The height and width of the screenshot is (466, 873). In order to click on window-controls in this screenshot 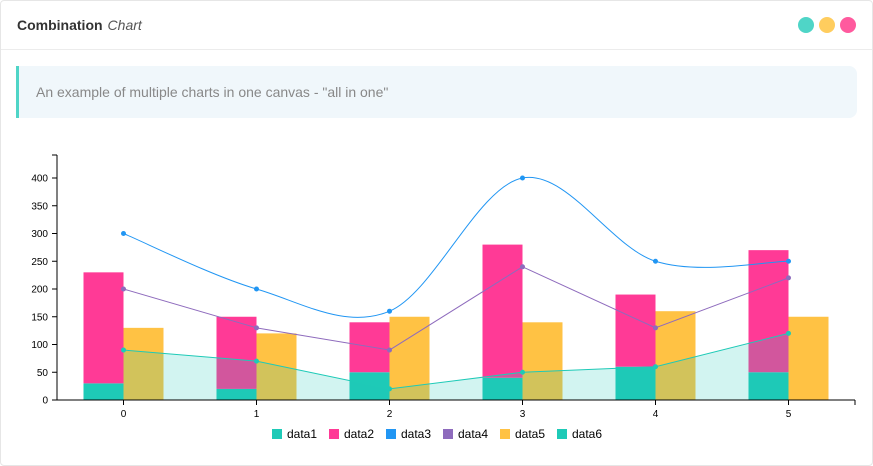, I will do `click(827, 25)`.